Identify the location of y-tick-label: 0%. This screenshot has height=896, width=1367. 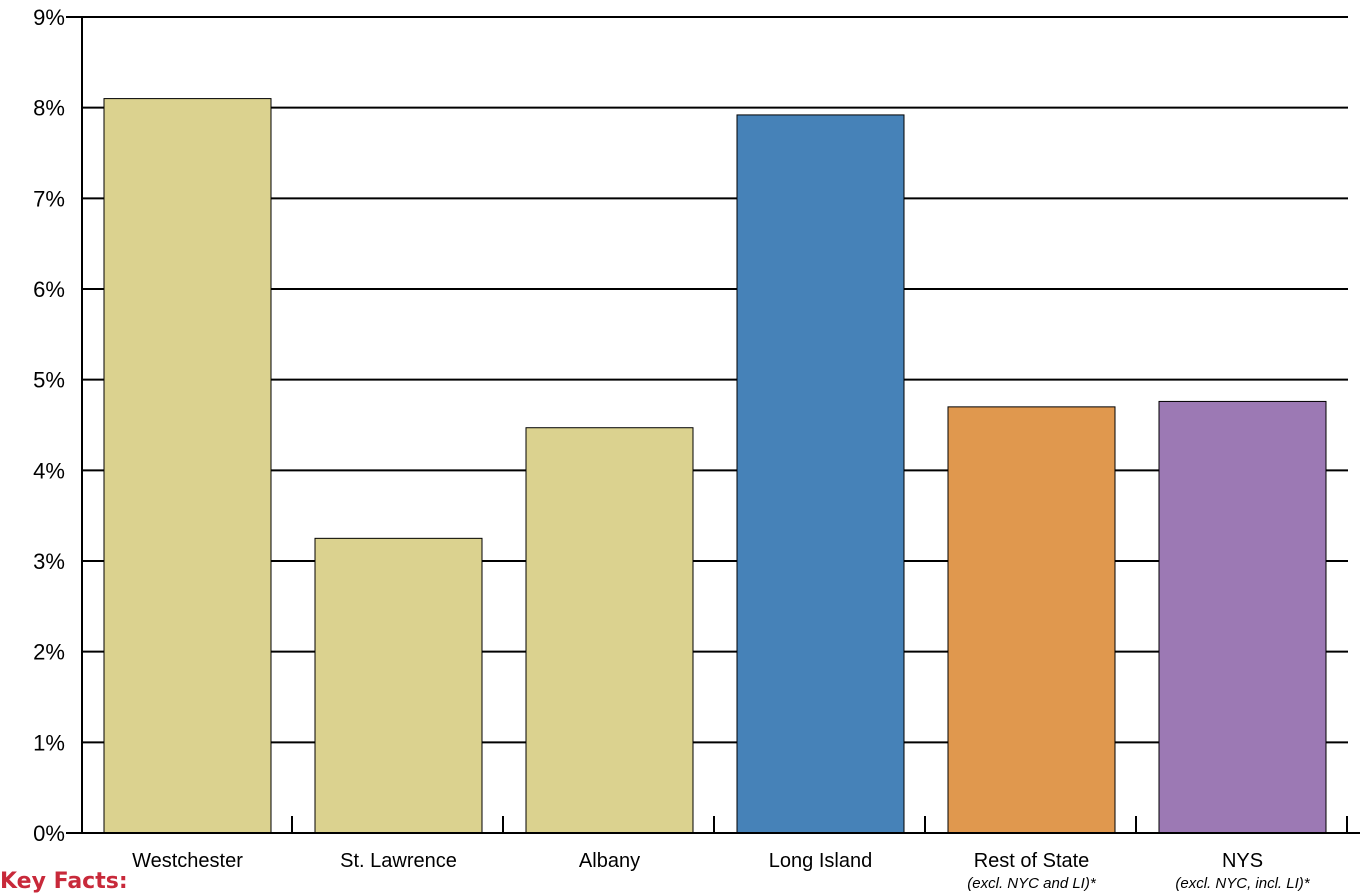
(49, 833).